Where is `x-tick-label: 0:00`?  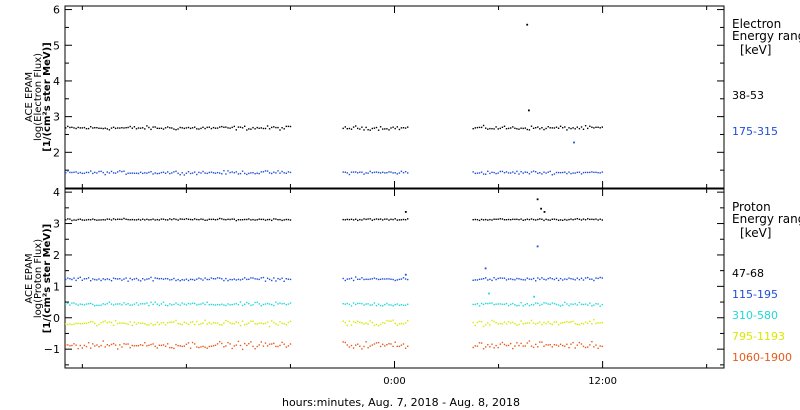
x-tick-label: 0:00 is located at coordinates (394, 381).